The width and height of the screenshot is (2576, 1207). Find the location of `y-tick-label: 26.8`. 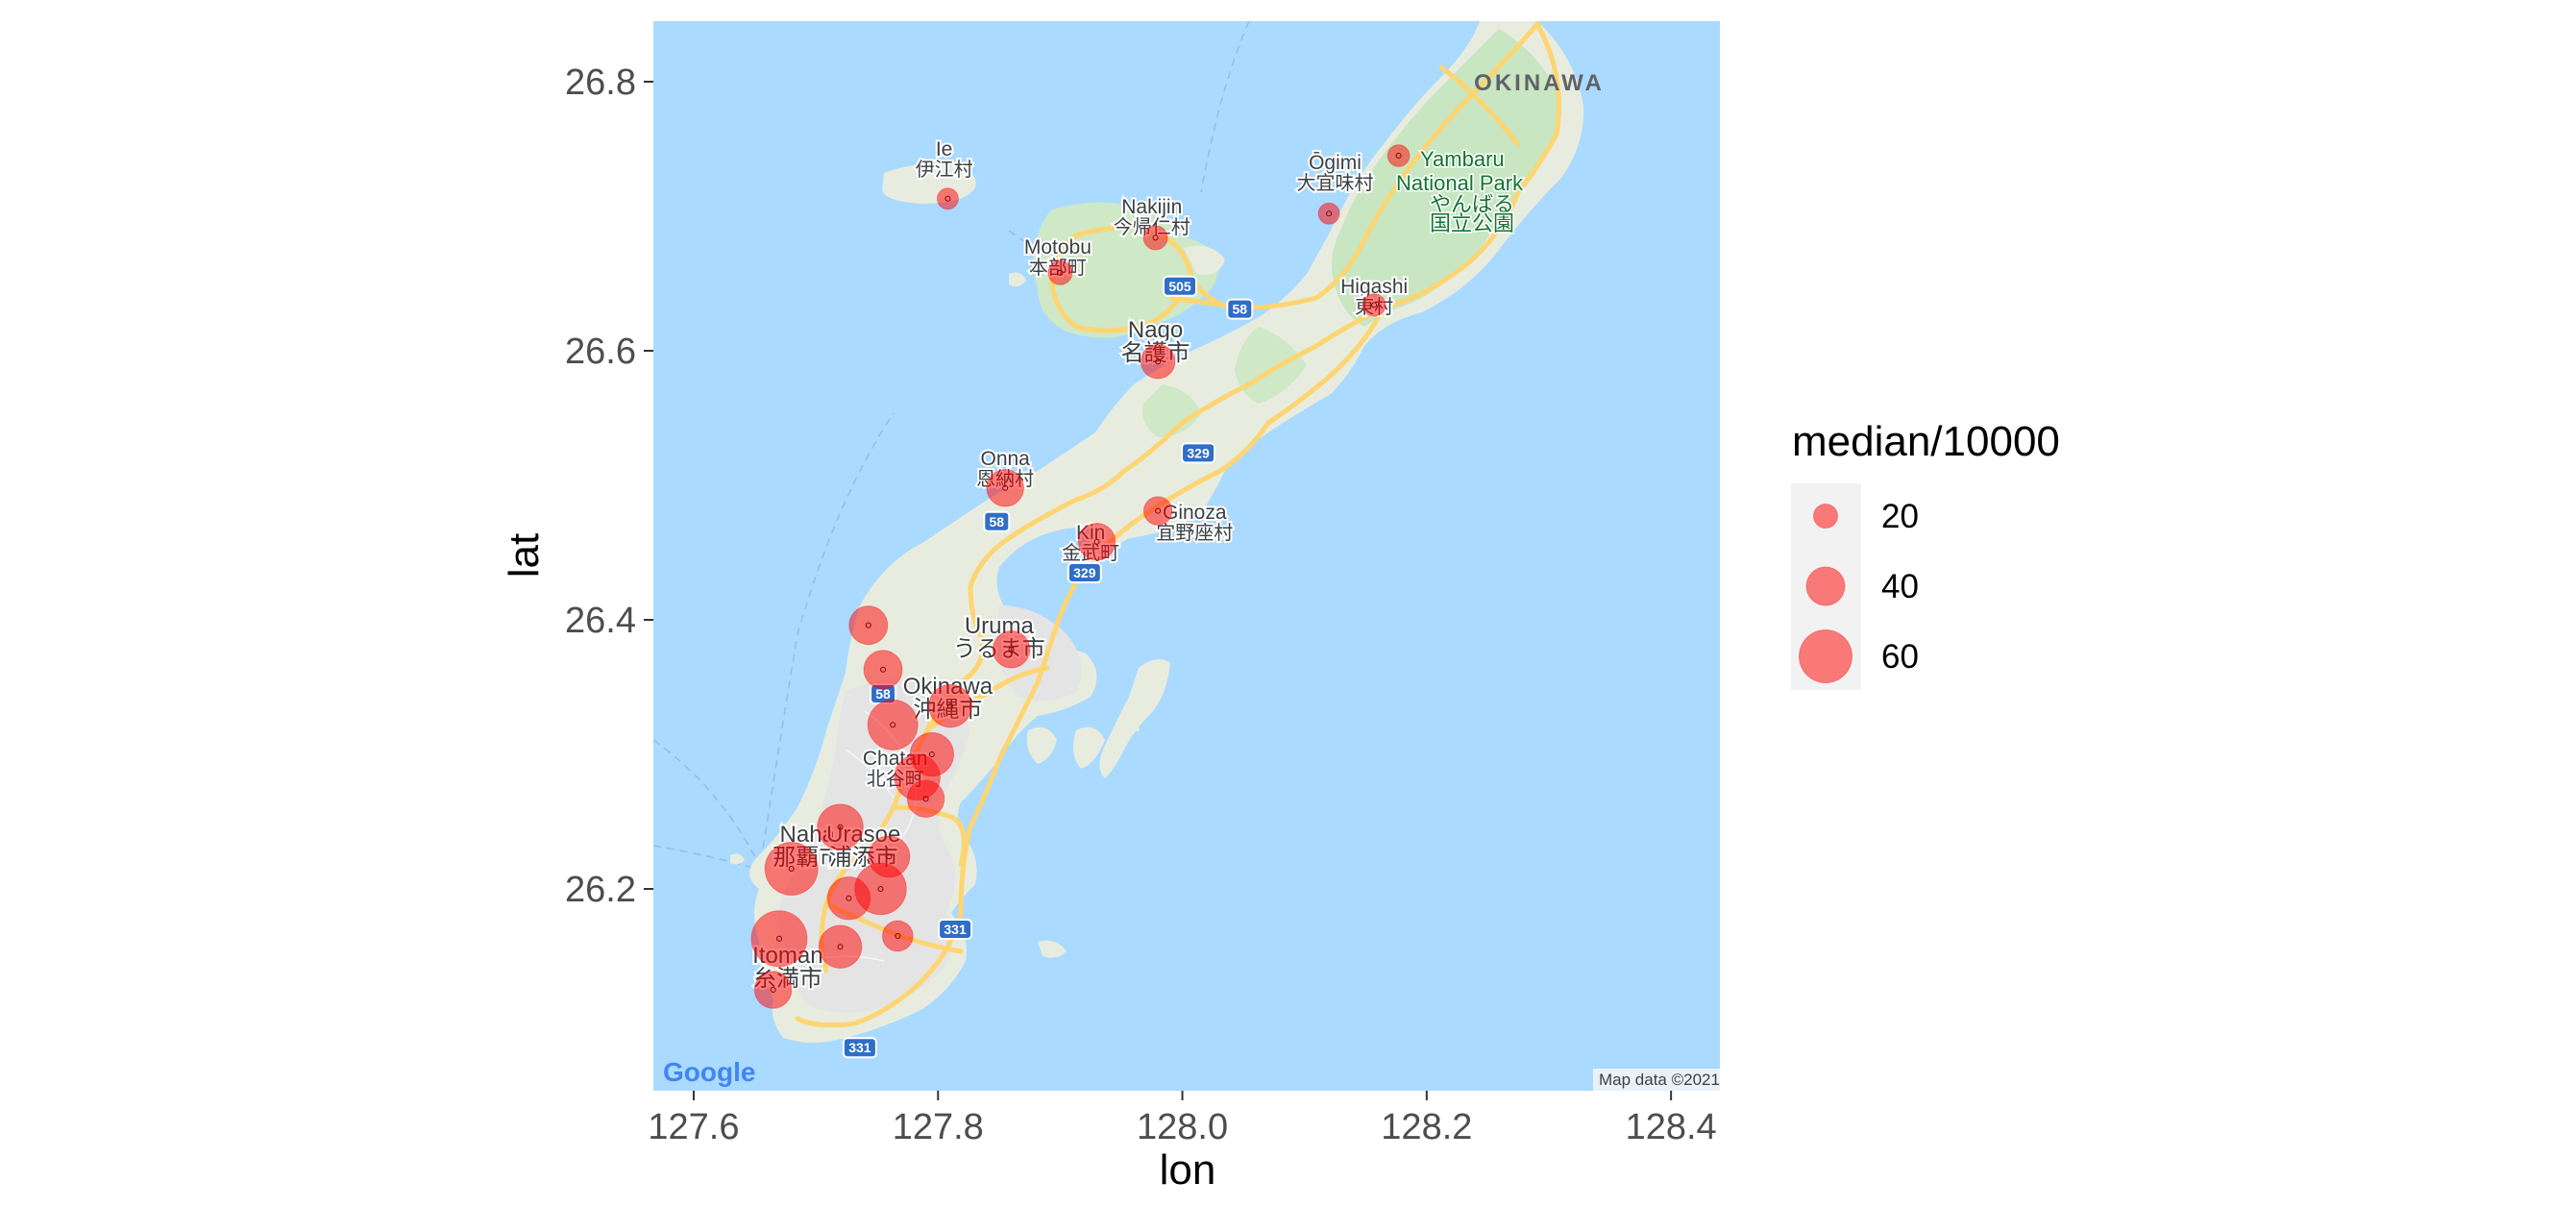

y-tick-label: 26.8 is located at coordinates (600, 82).